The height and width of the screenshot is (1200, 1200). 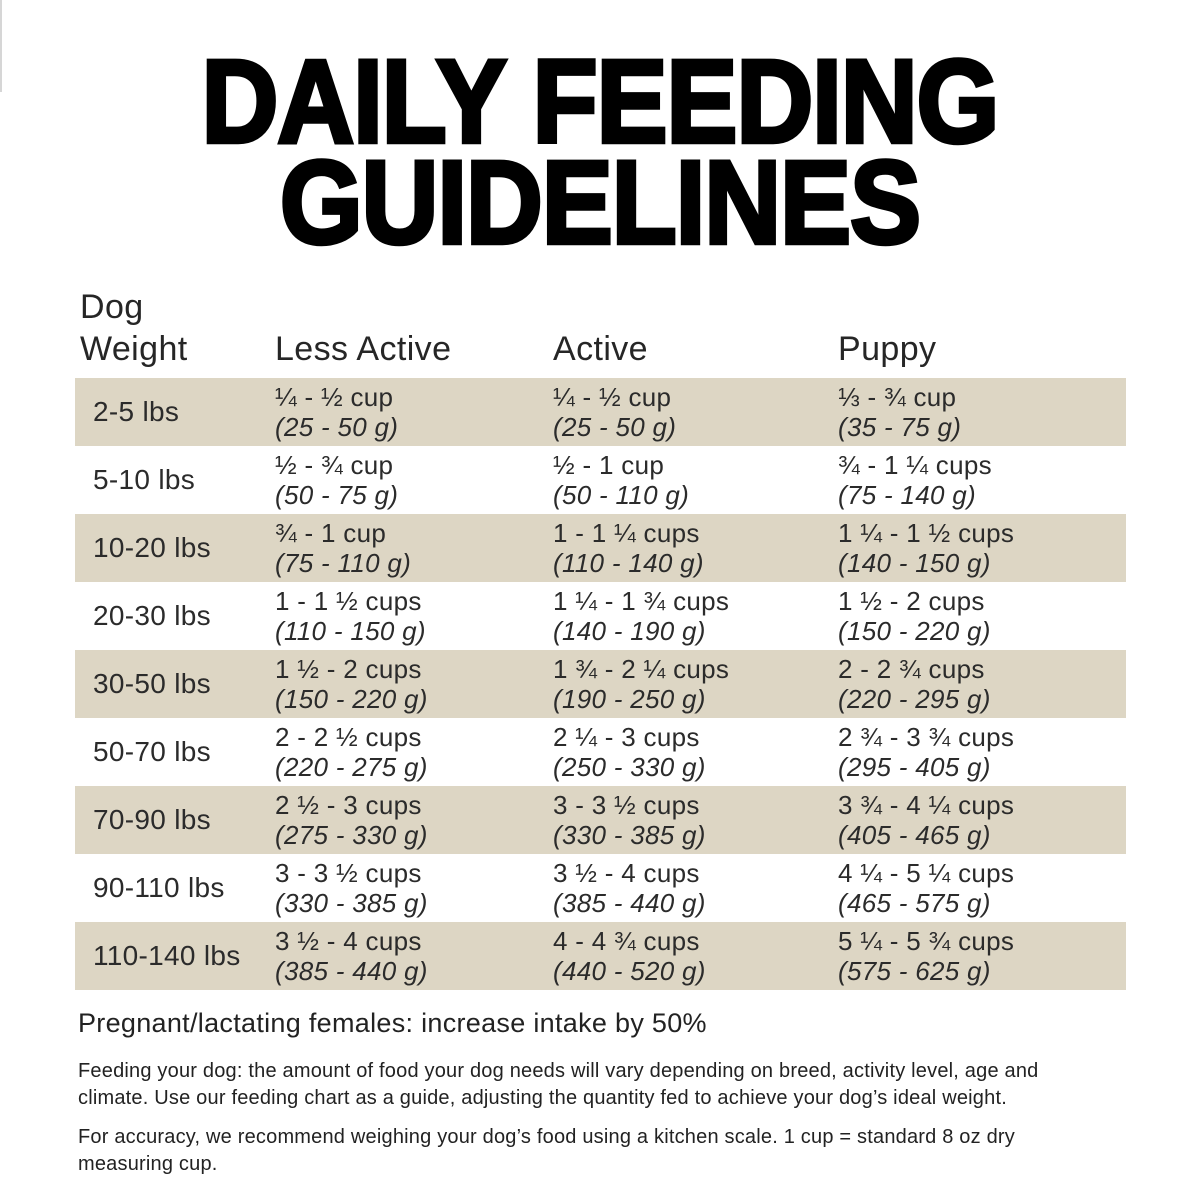 What do you see at coordinates (915, 465) in the screenshot?
I see `cups-range: ¾ - 1 ¼ cups` at bounding box center [915, 465].